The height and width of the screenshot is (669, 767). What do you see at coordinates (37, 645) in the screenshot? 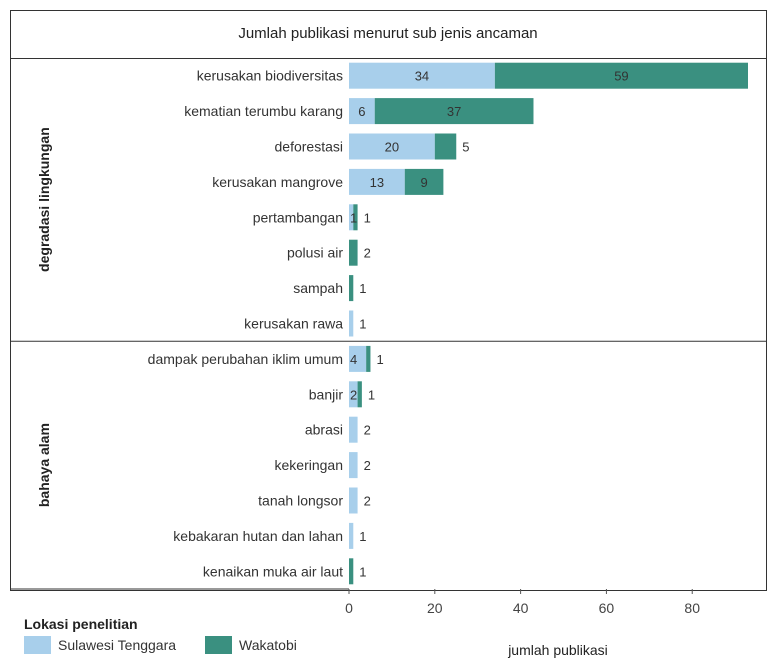
I see `legend-swatch-sulawesi-tenggara` at bounding box center [37, 645].